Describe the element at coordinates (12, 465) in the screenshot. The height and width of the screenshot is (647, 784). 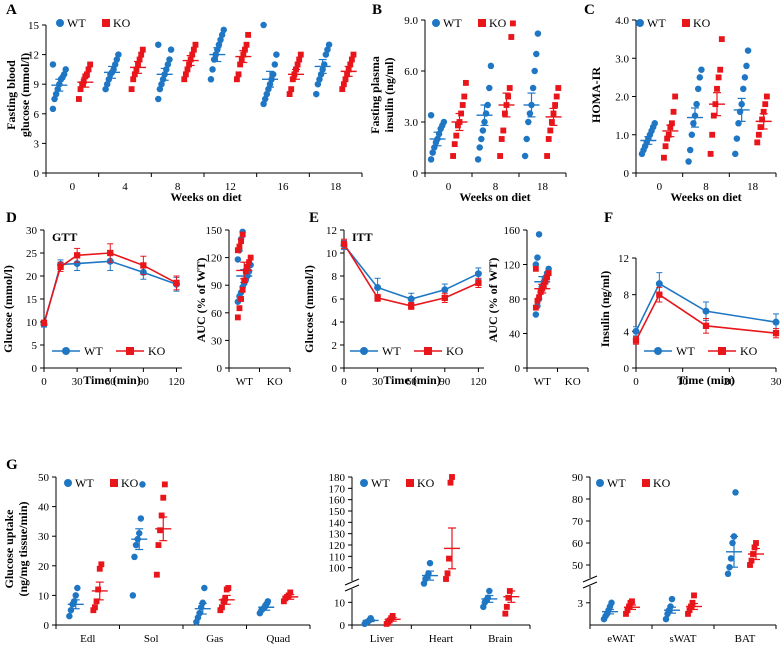
I see `panel-letter: G` at that location.